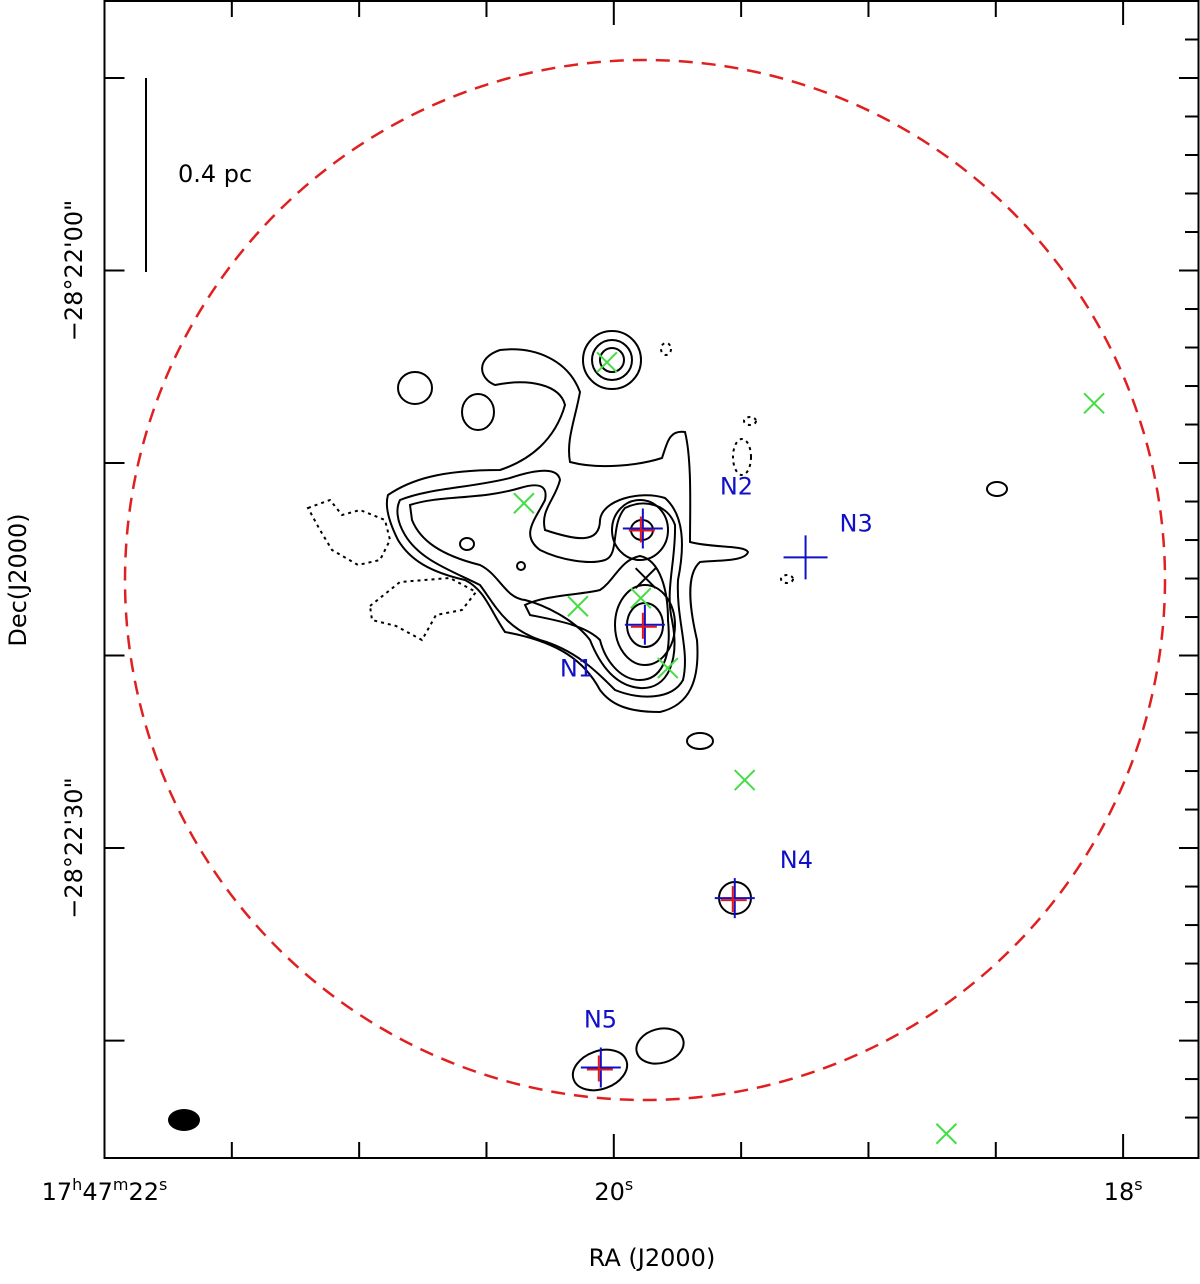  I want to click on x-tick-label: 17h47m22s, so click(105, 1190).